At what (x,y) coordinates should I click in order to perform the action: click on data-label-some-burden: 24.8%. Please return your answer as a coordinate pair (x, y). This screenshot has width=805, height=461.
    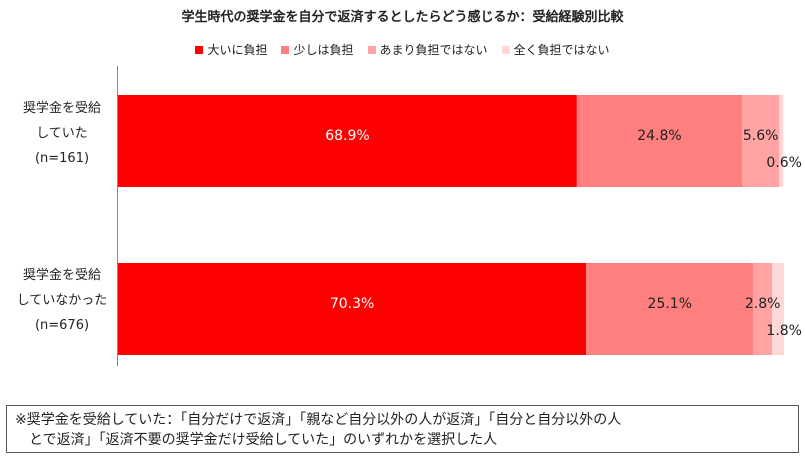
    Looking at the image, I should click on (659, 136).